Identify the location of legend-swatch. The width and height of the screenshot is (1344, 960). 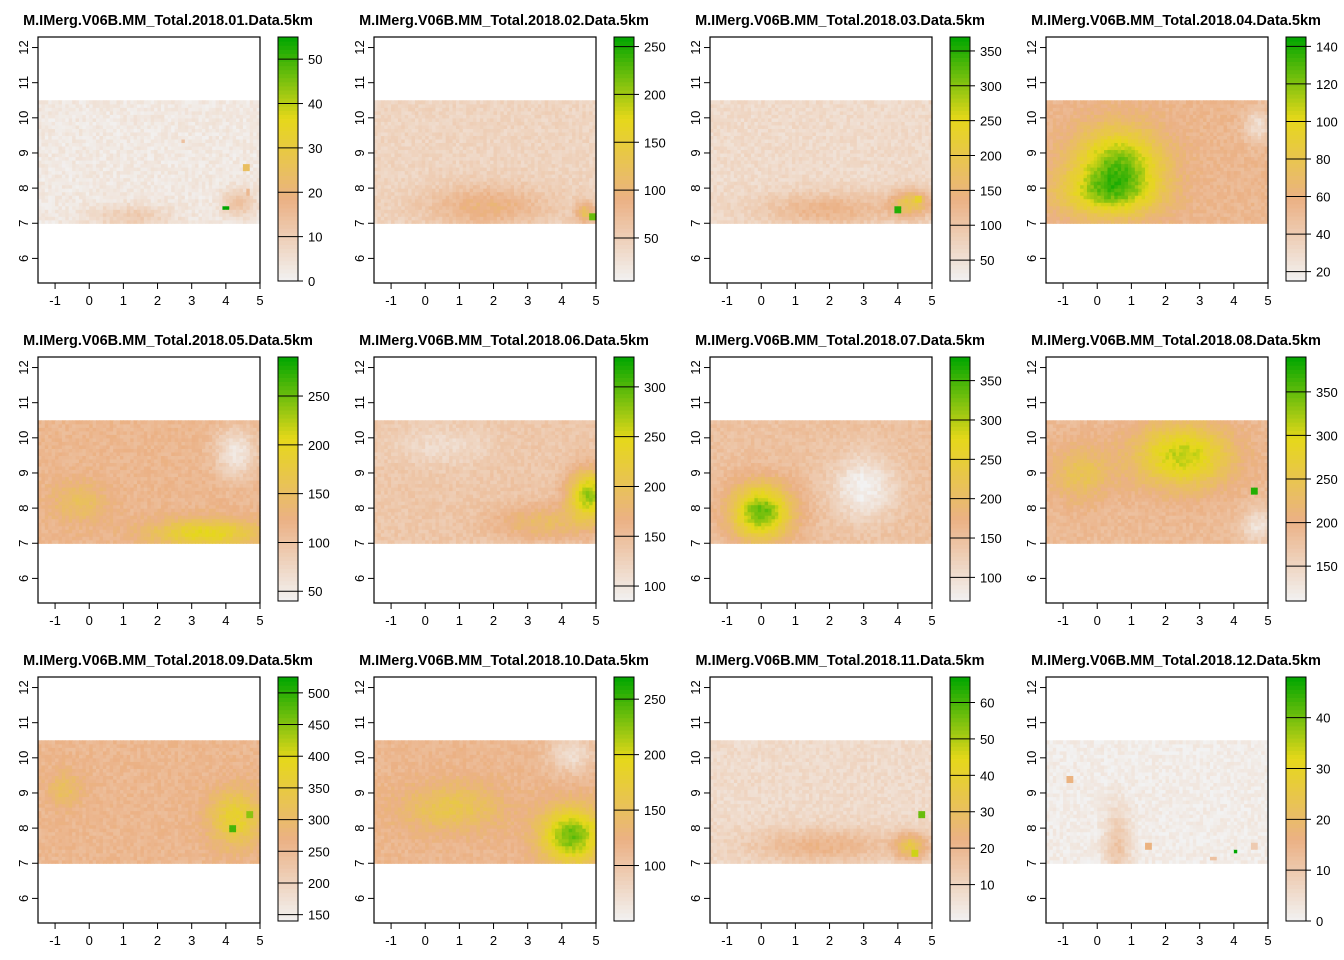
(624, 108).